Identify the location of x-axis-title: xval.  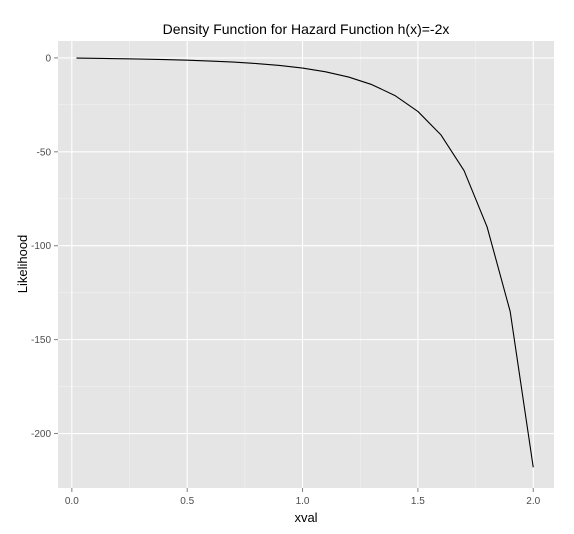
(305, 517).